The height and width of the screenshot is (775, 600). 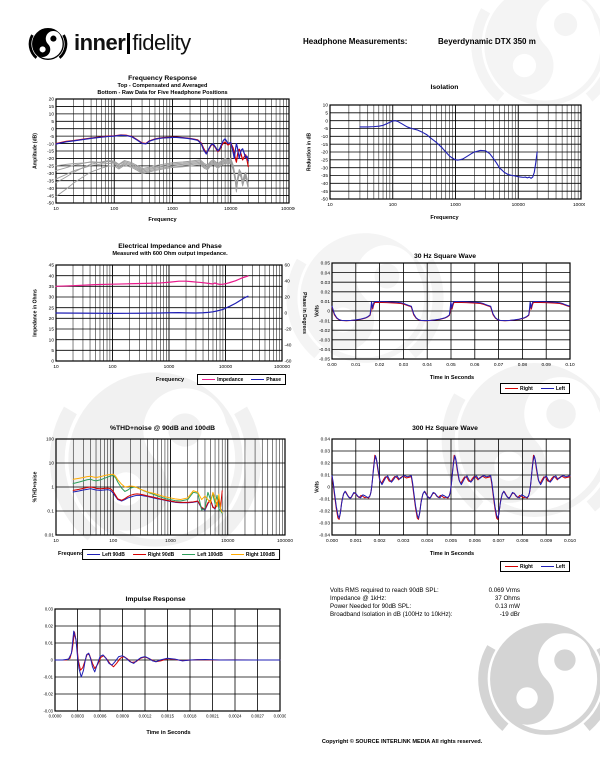 I want to click on legend-item: Right 100dB, so click(x=252, y=555).